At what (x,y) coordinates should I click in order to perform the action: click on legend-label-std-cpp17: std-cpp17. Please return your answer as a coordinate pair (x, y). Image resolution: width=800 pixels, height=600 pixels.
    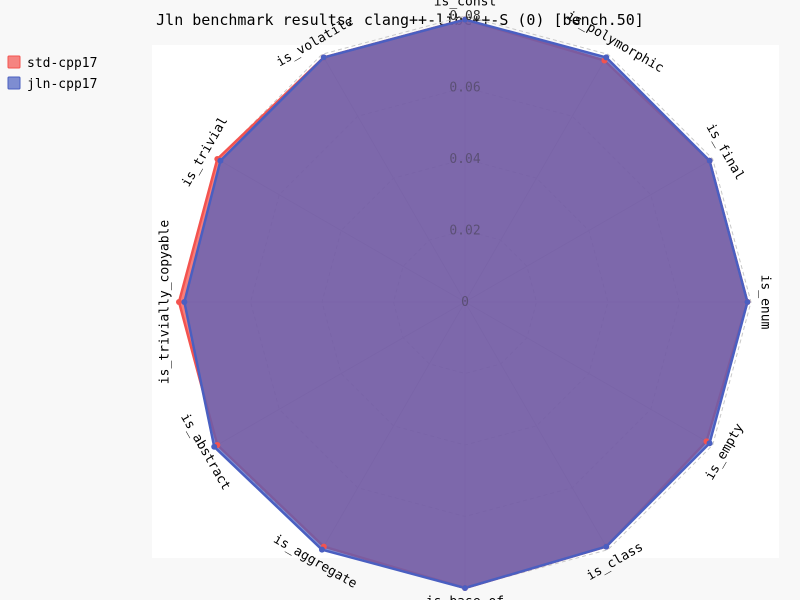
    Looking at the image, I should click on (62, 63).